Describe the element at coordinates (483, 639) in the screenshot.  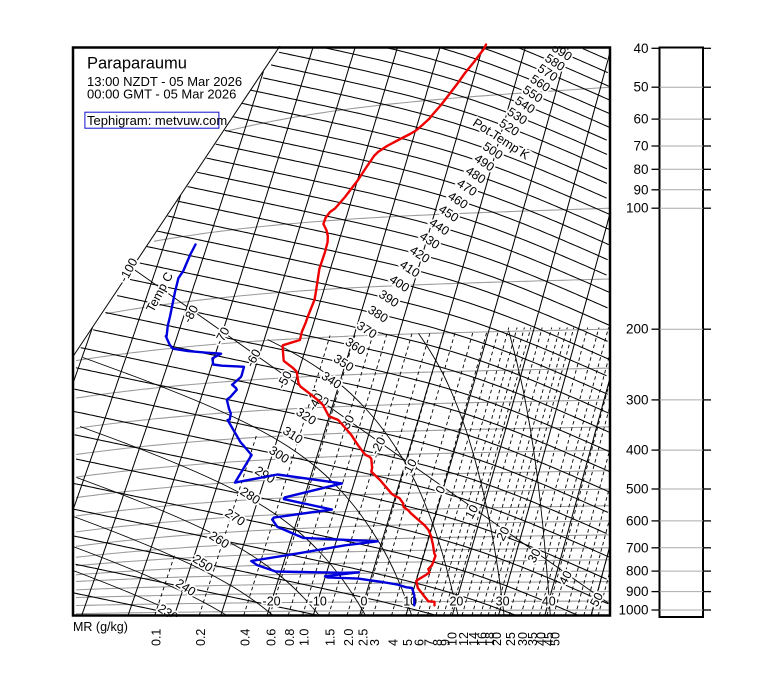
I see `svg-text: 16` at that location.